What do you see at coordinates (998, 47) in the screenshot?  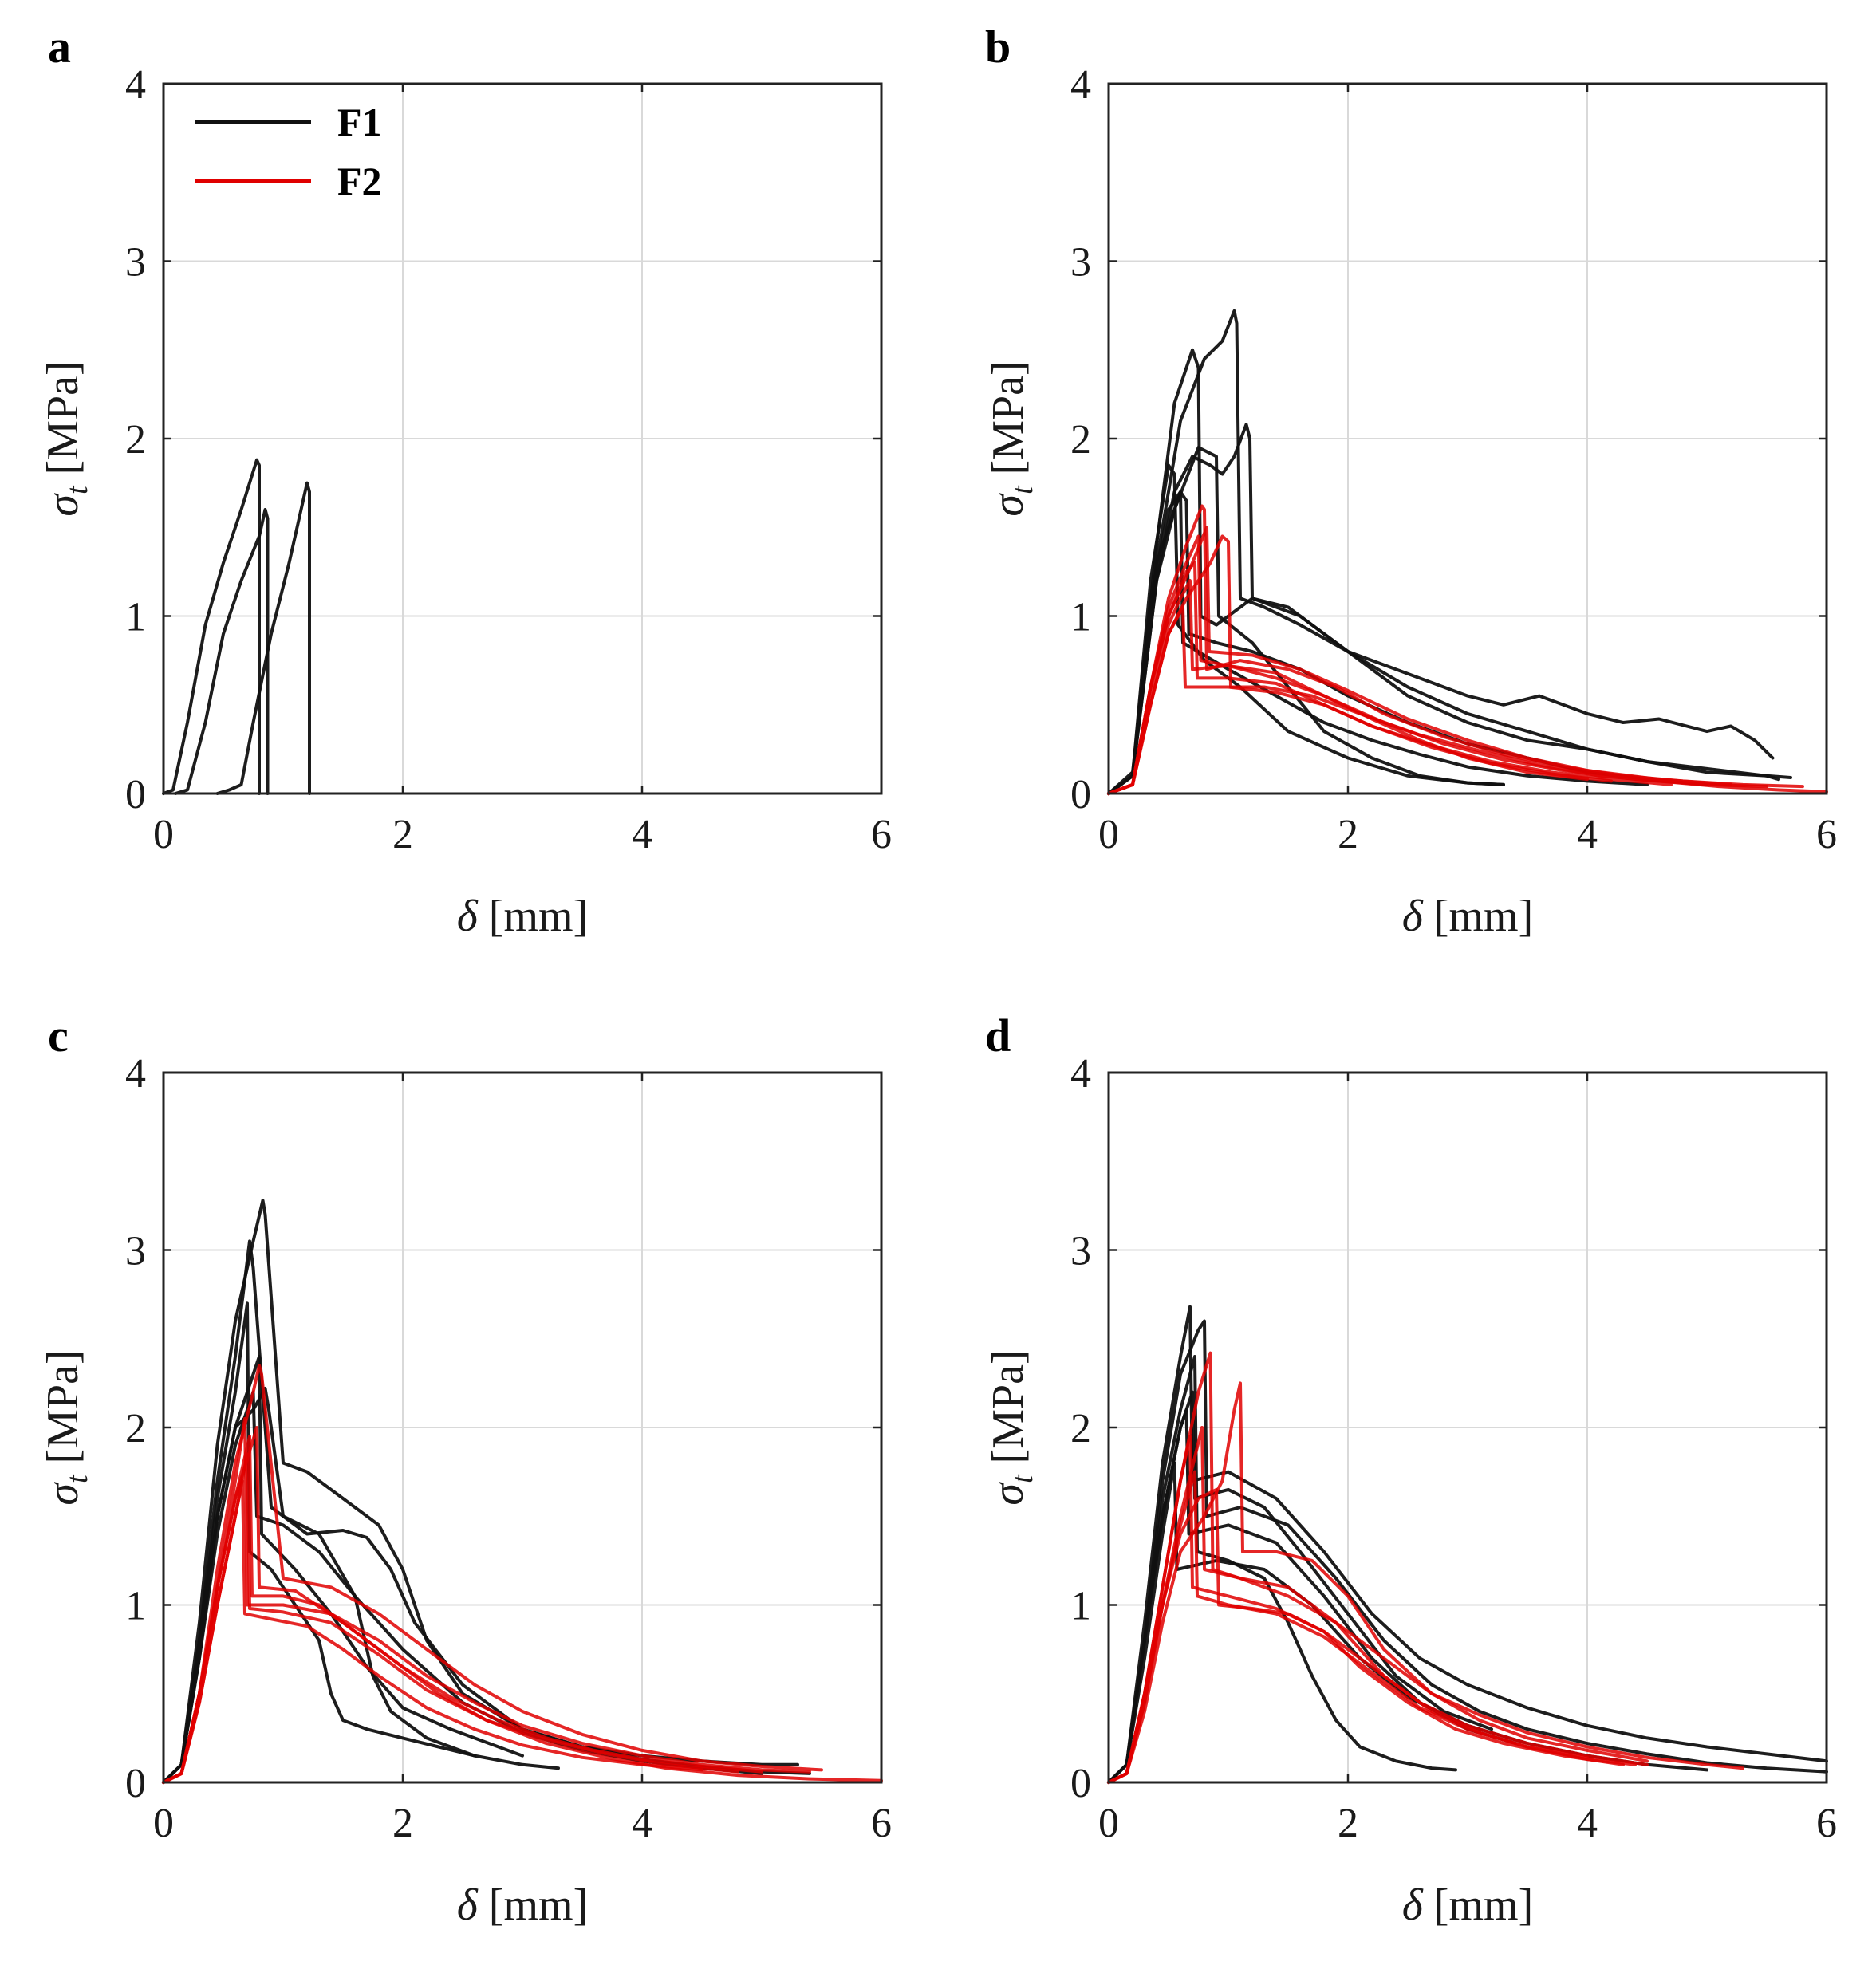 I see `panel-letter: b` at bounding box center [998, 47].